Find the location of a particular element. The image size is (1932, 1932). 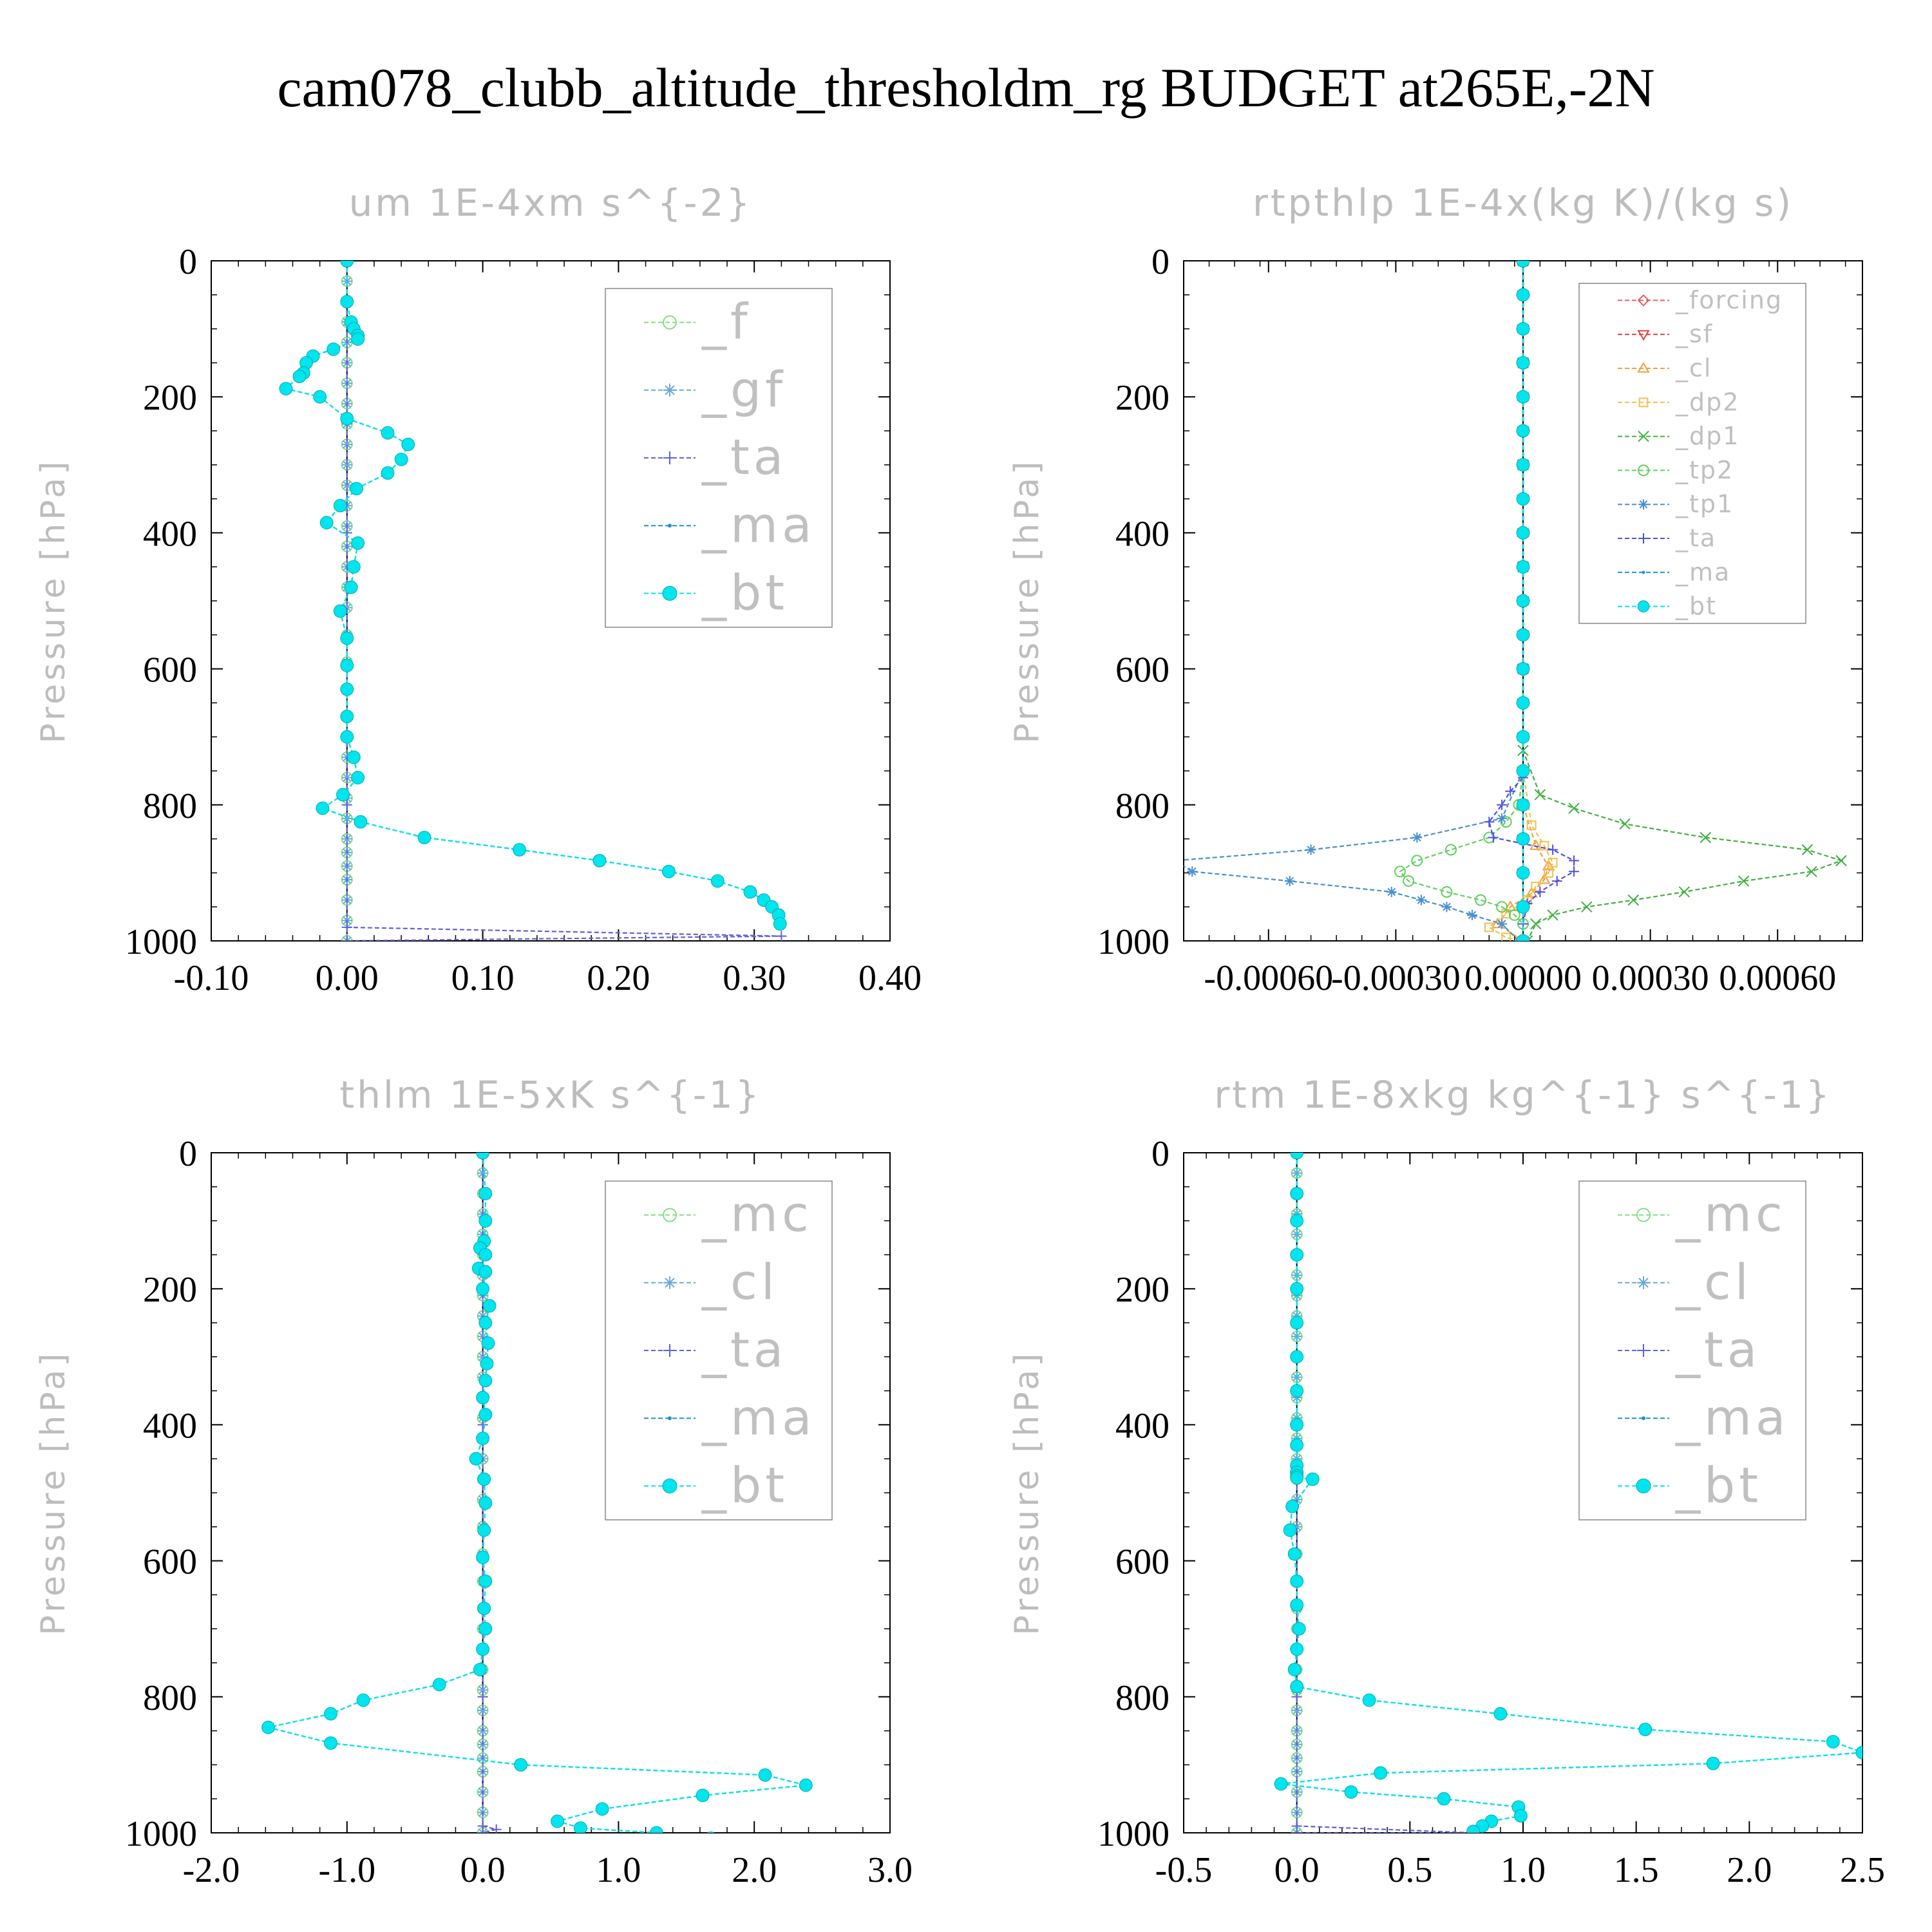

panel-title: thlm 1E-5xK s^{-1} is located at coordinates (550, 1095).